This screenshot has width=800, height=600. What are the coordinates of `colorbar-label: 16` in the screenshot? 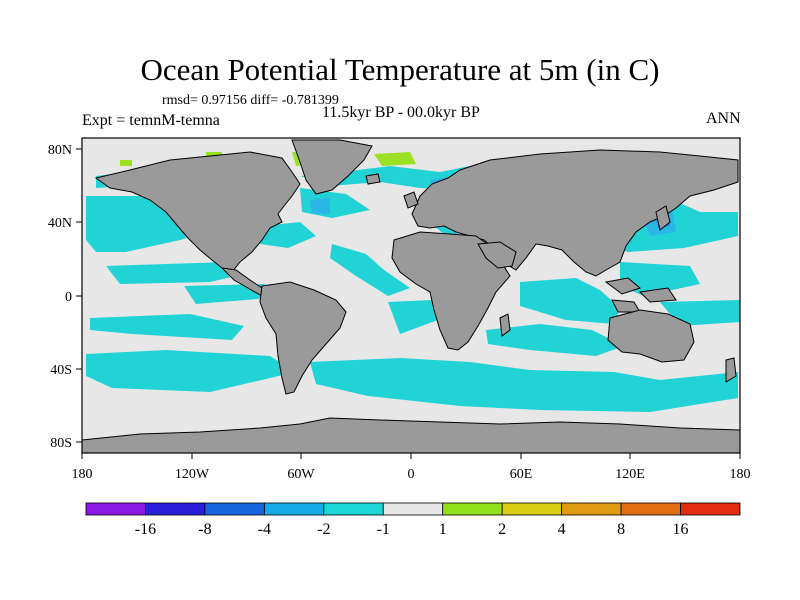 It's located at (681, 529).